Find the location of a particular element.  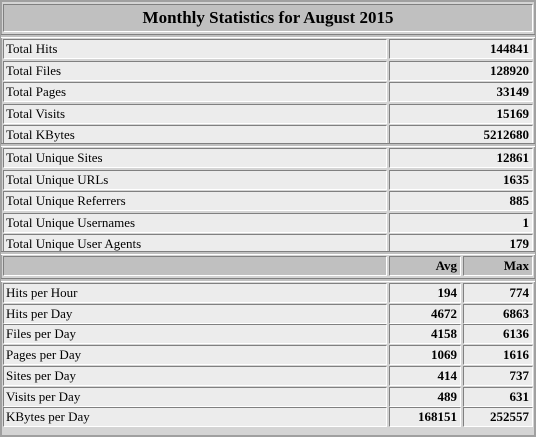

rate-label: Hits per Day is located at coordinates (195, 313).